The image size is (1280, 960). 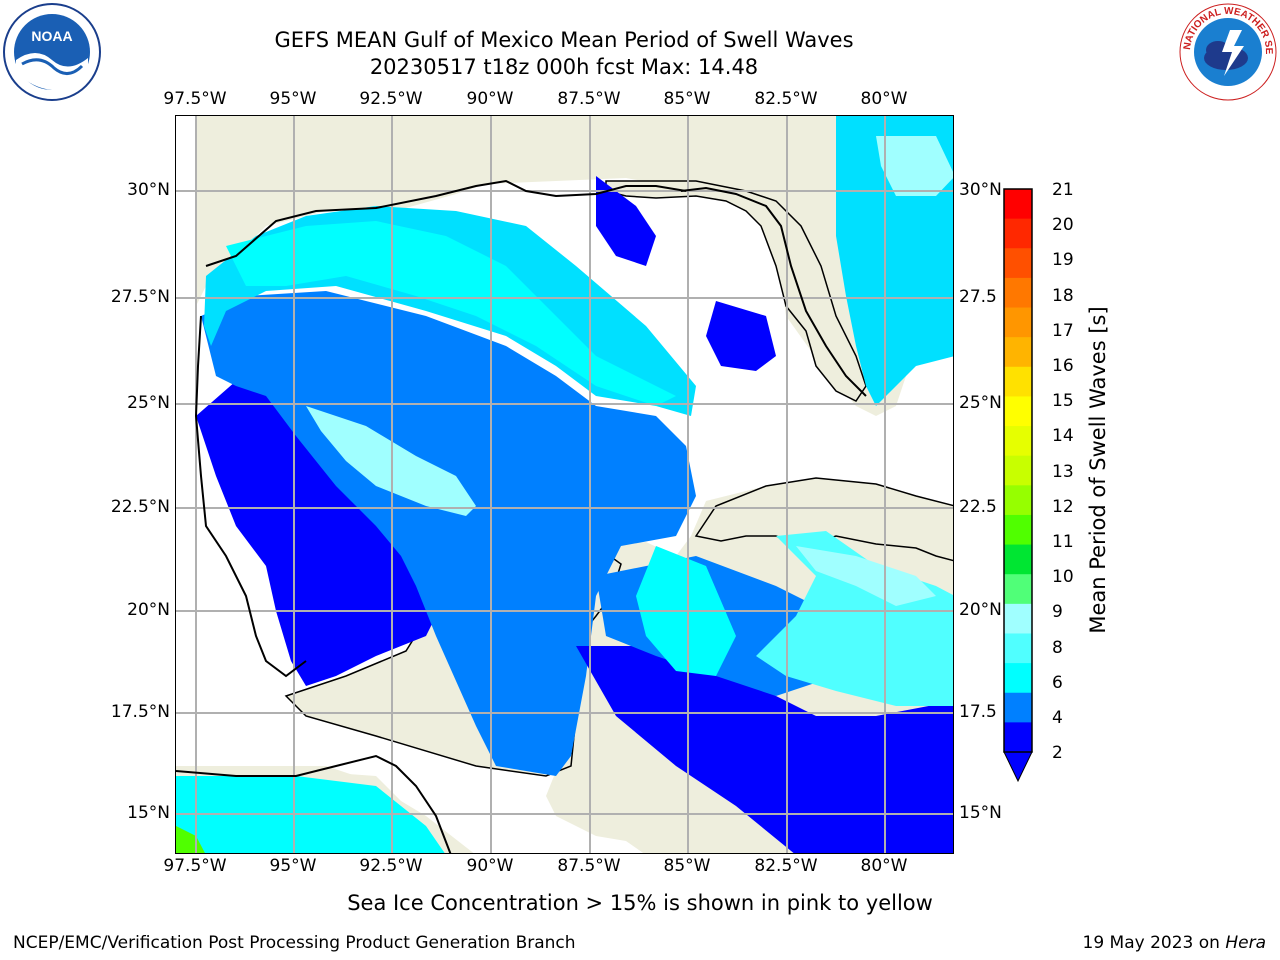 I want to click on cuba-land, so click(x=823, y=519).